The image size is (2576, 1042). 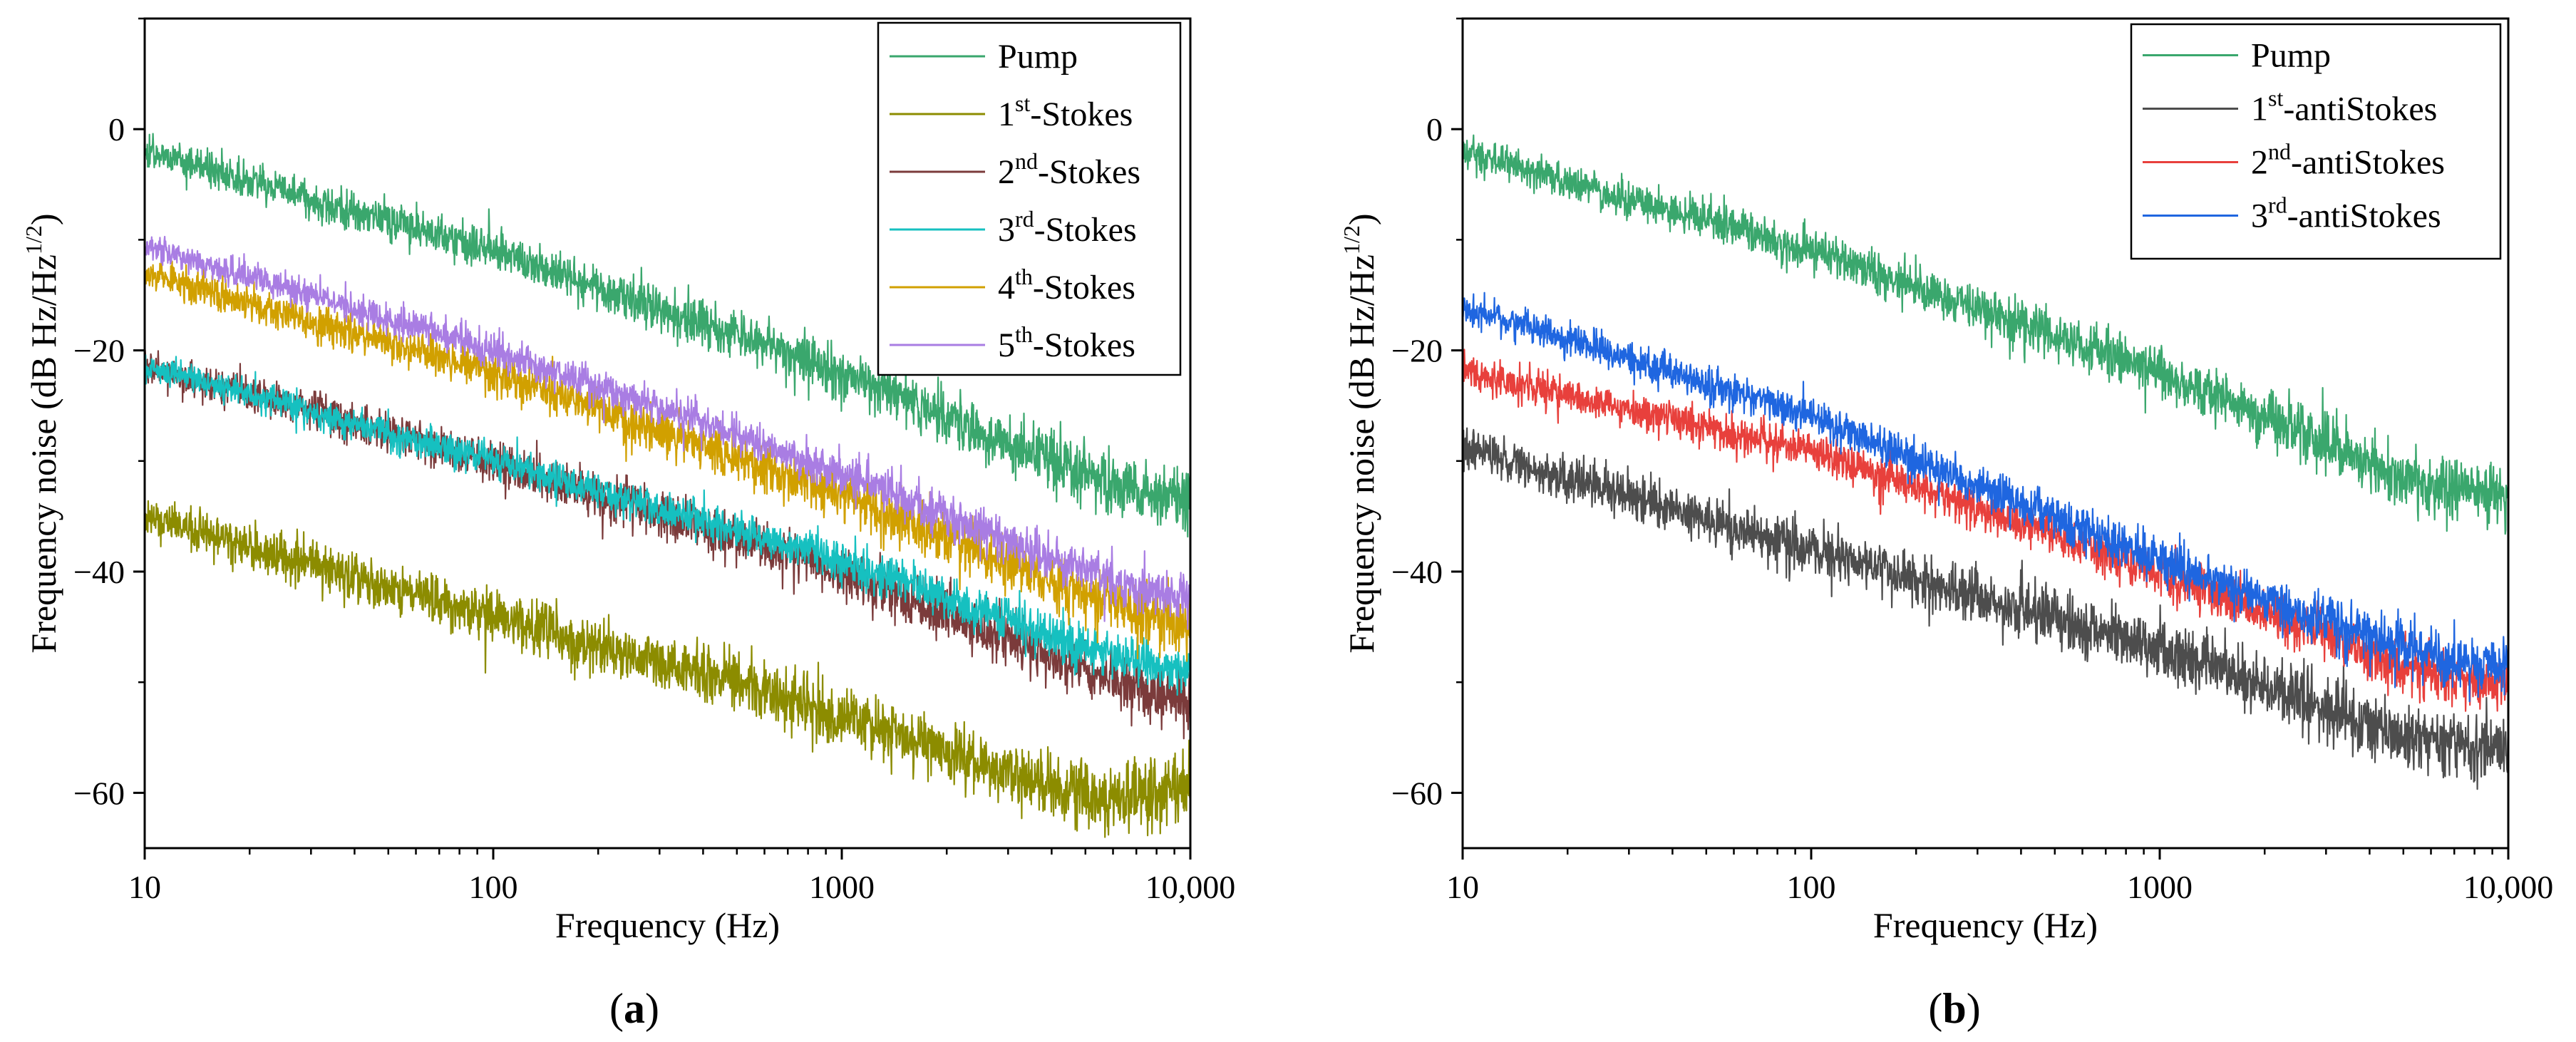 What do you see at coordinates (1069, 170) in the screenshot?
I see `legend-entry: 2nd-Stokes` at bounding box center [1069, 170].